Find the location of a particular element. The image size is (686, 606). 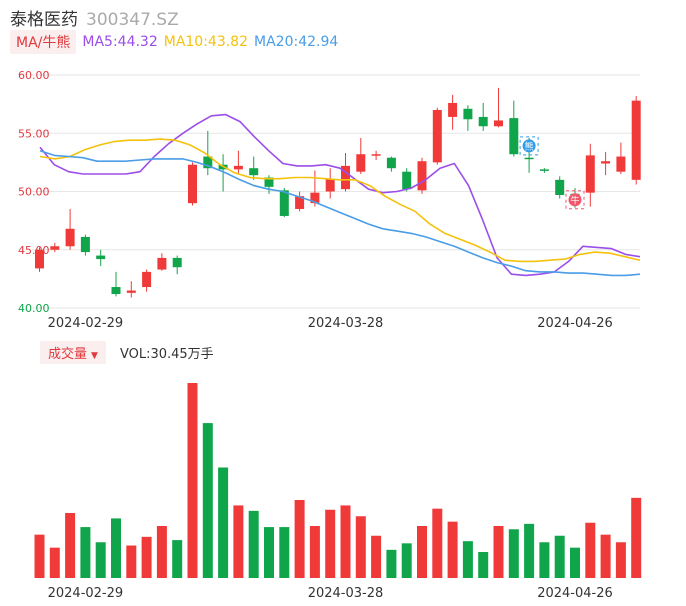

stock-header: 泰格医药 300347.SZ is located at coordinates (94, 17).